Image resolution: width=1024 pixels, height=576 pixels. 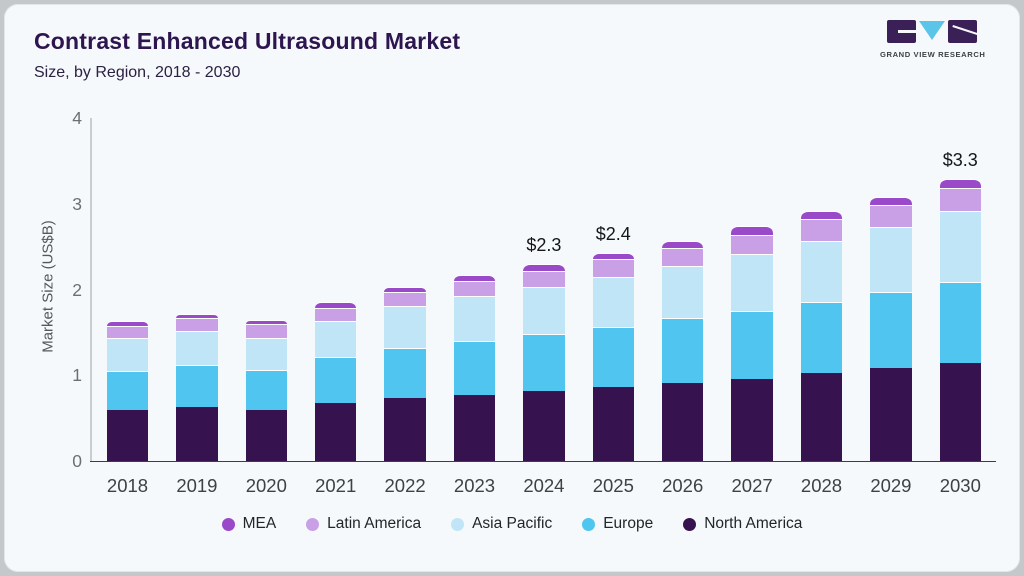 I want to click on bar-segment-mea-2030, so click(x=960, y=183).